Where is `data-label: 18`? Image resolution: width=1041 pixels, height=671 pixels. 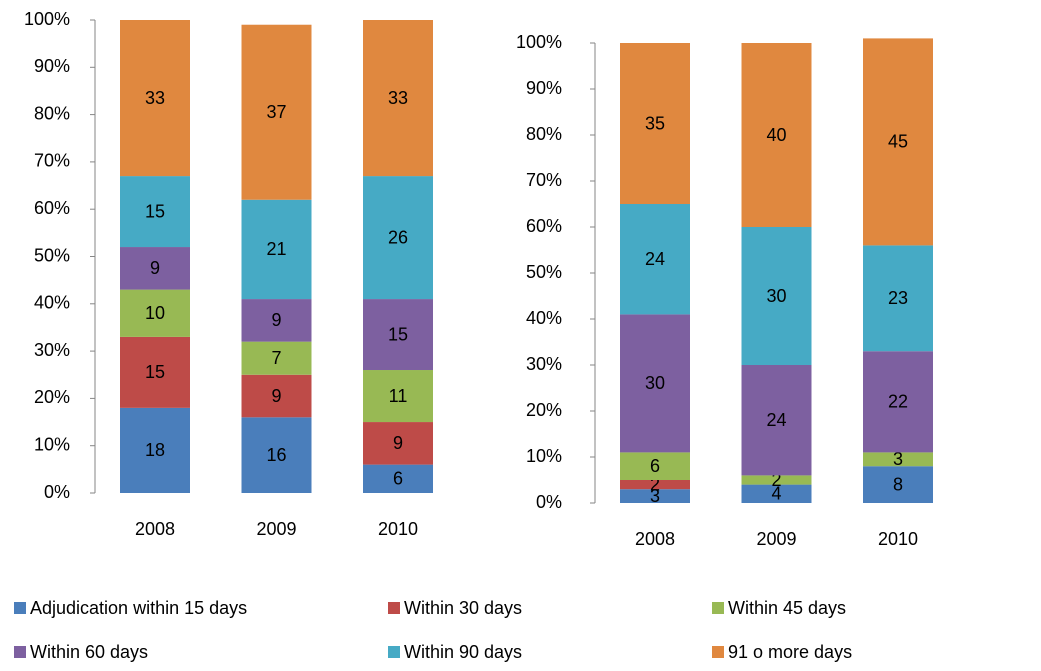
data-label: 18 is located at coordinates (155, 450).